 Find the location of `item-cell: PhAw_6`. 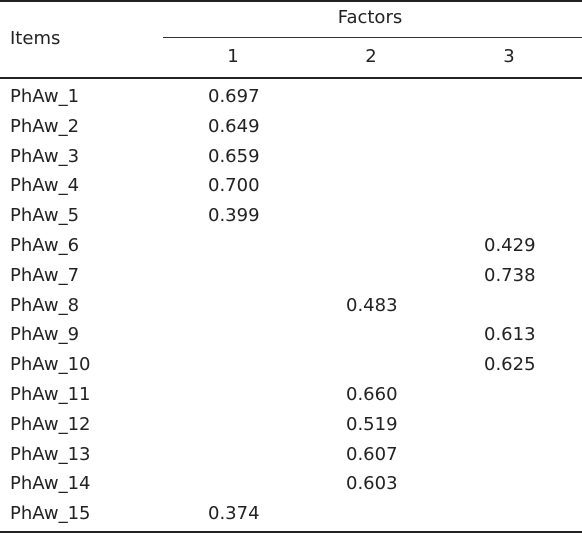

item-cell: PhAw_6 is located at coordinates (45, 245).